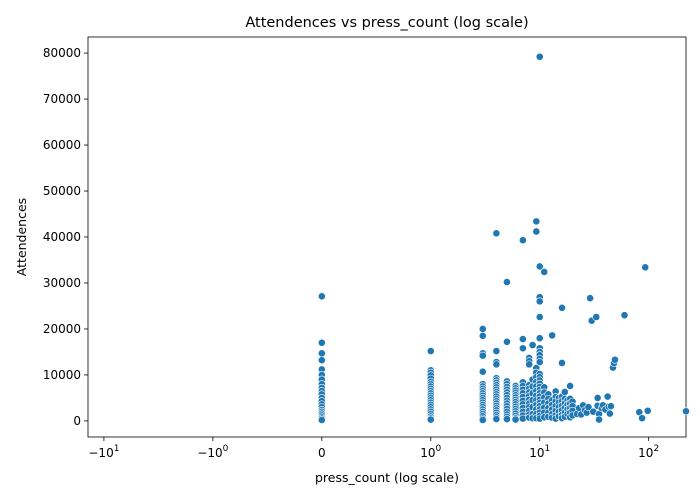 The height and width of the screenshot is (500, 700). I want to click on y-axis-label: Attendences, so click(21, 237).